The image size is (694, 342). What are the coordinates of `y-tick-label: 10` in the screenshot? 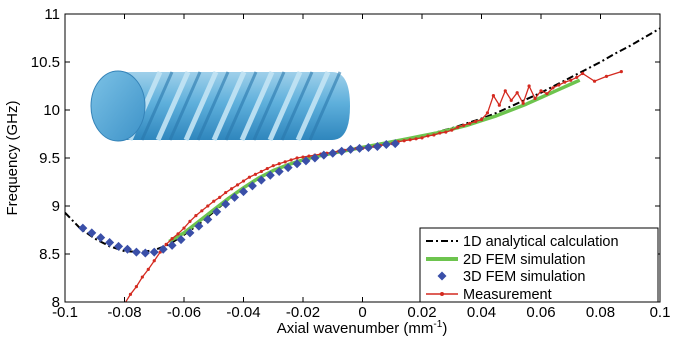 It's located at (51, 110).